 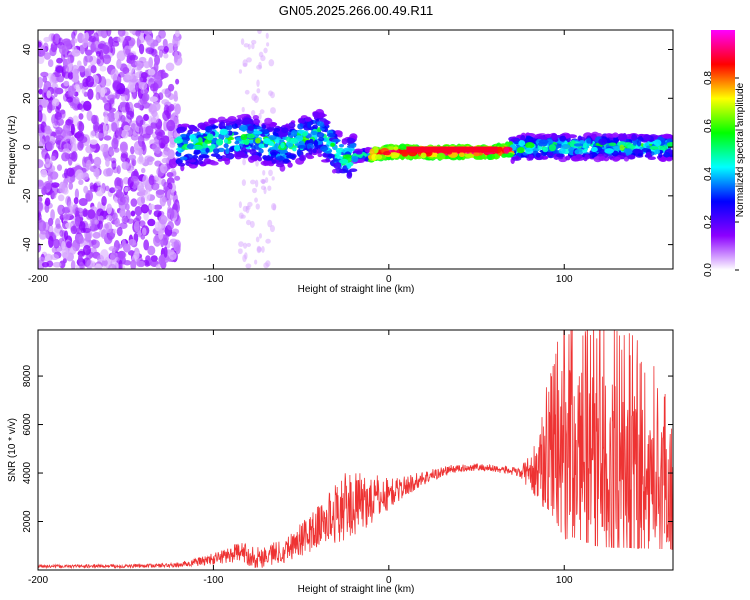 What do you see at coordinates (27, 244) in the screenshot?
I see `spectrogram-y-tick-label: -40` at bounding box center [27, 244].